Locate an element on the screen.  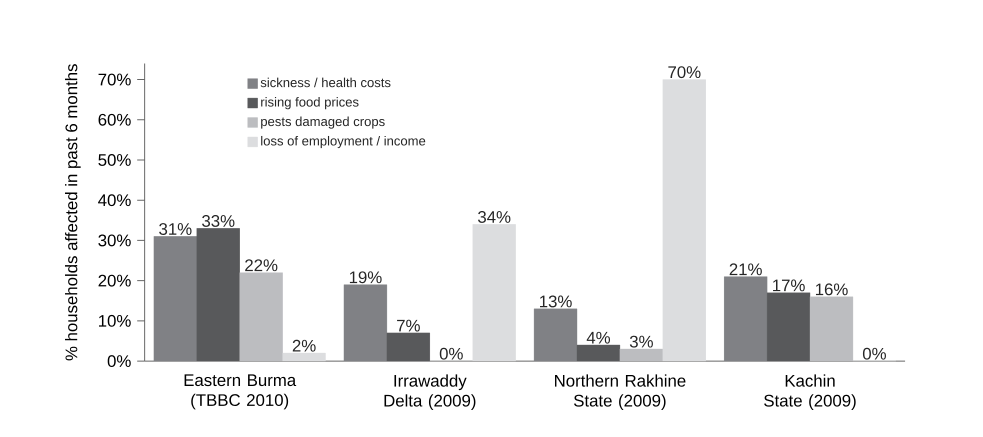
y-tick-label: 40% is located at coordinates (114, 200).